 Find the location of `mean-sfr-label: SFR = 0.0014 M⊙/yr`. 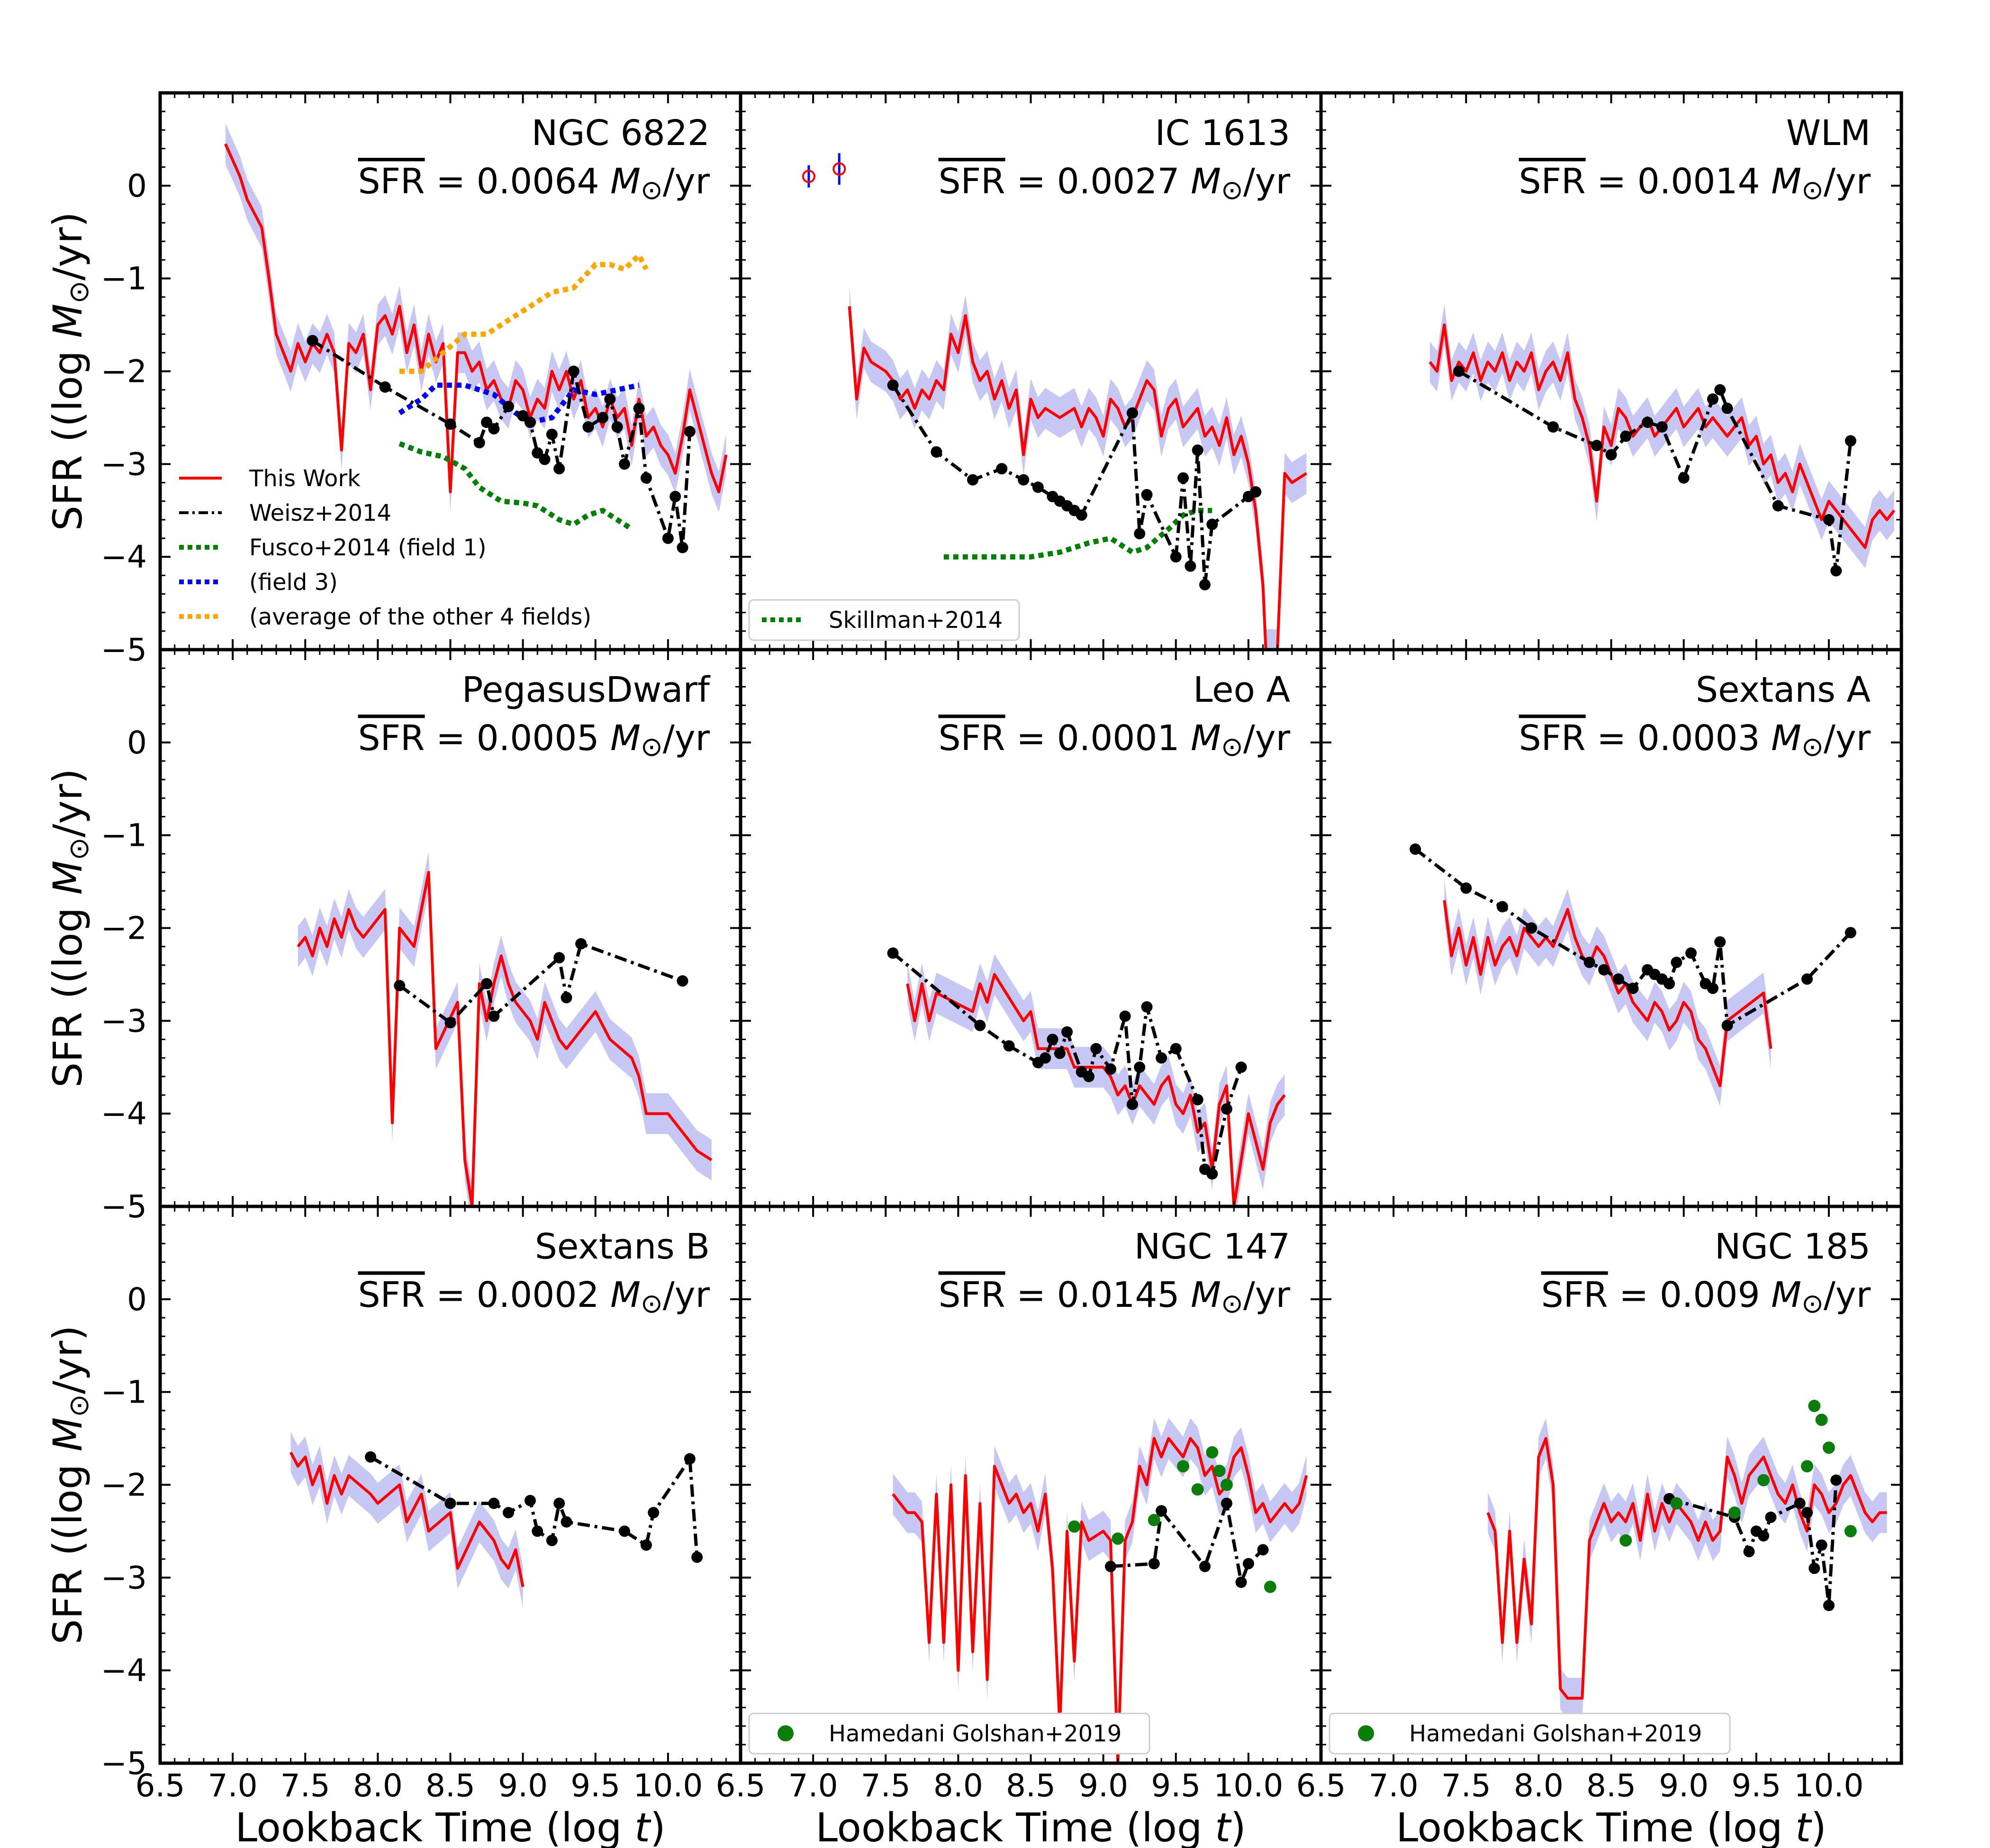

mean-sfr-label: SFR = 0.0014 M⊙/yr is located at coordinates (1695, 184).